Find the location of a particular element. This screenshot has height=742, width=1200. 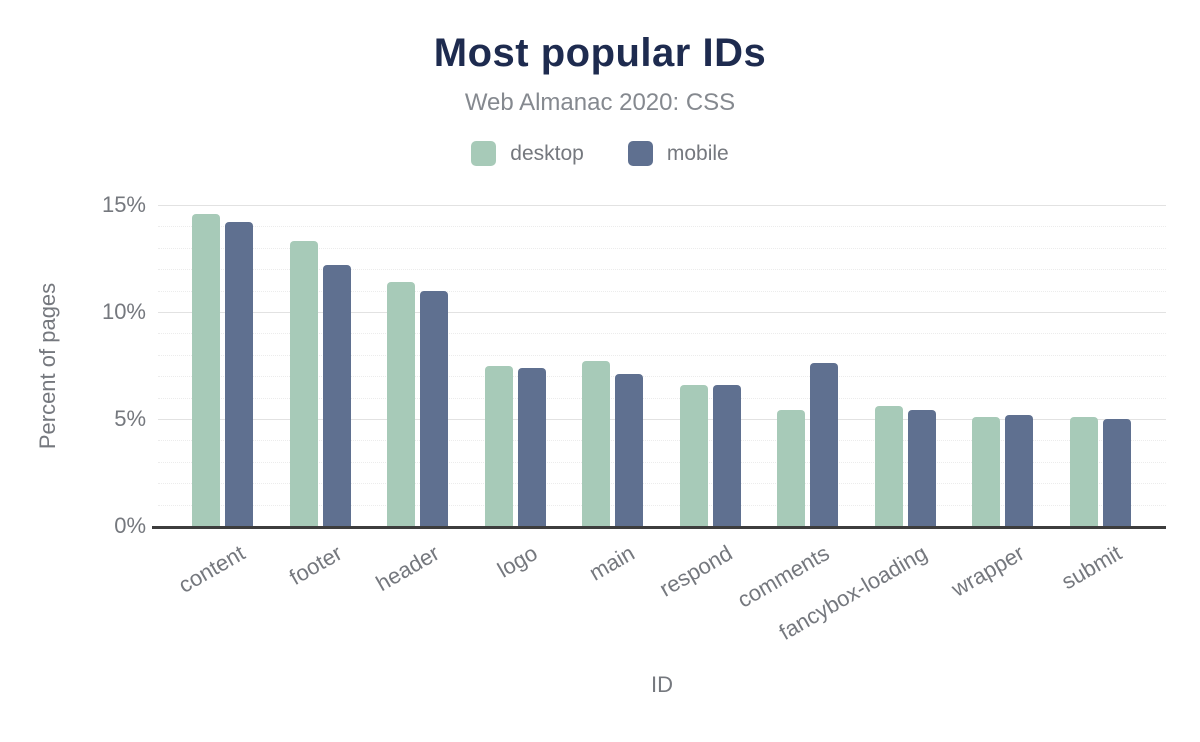

legend-label: mobile is located at coordinates (697, 153).